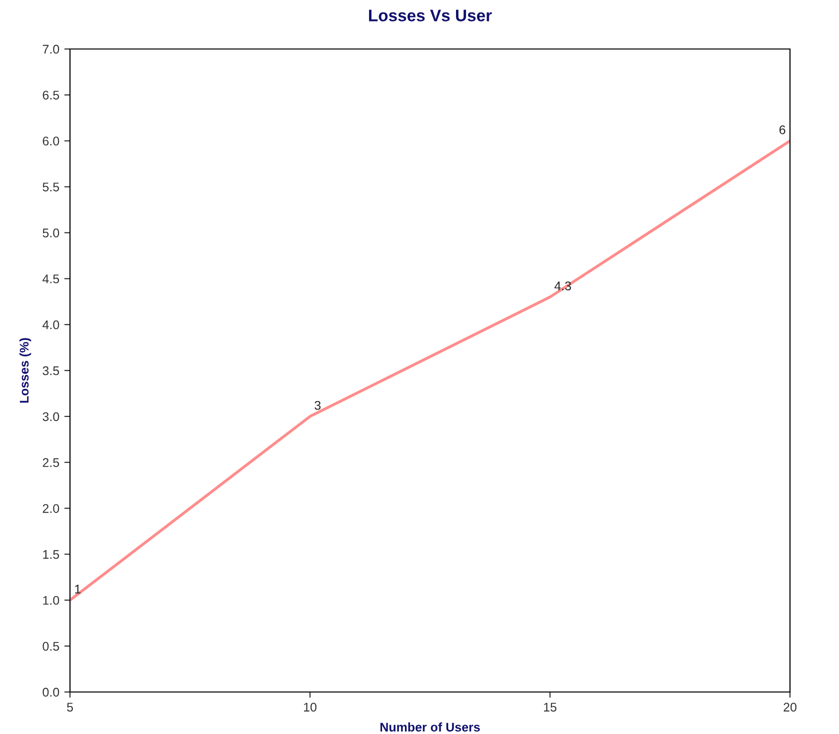 Image resolution: width=839 pixels, height=734 pixels. Describe the element at coordinates (51, 95) in the screenshot. I see `y-tick-label: 6.5` at that location.